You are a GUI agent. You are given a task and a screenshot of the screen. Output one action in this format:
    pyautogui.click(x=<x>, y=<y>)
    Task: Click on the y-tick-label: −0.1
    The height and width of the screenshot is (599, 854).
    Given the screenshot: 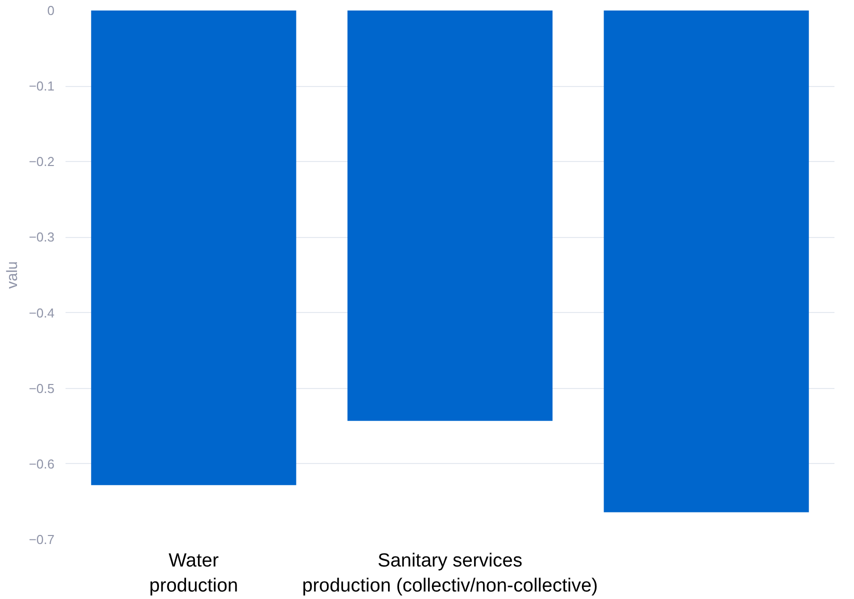 What is the action you would take?
    pyautogui.click(x=41, y=86)
    